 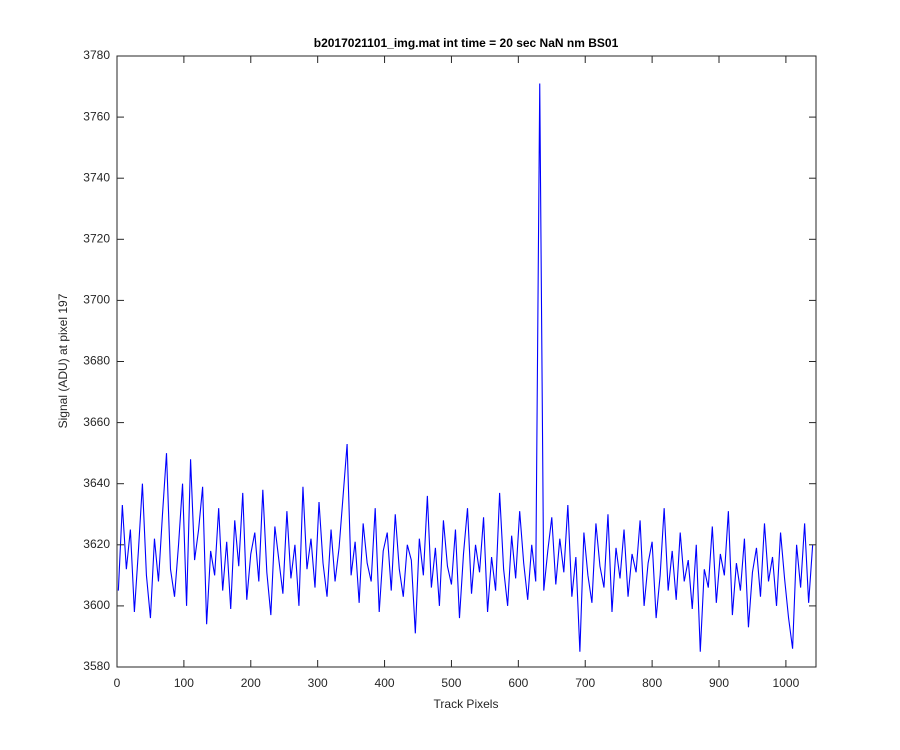 What do you see at coordinates (451, 683) in the screenshot?
I see `x-tick-label: 500` at bounding box center [451, 683].